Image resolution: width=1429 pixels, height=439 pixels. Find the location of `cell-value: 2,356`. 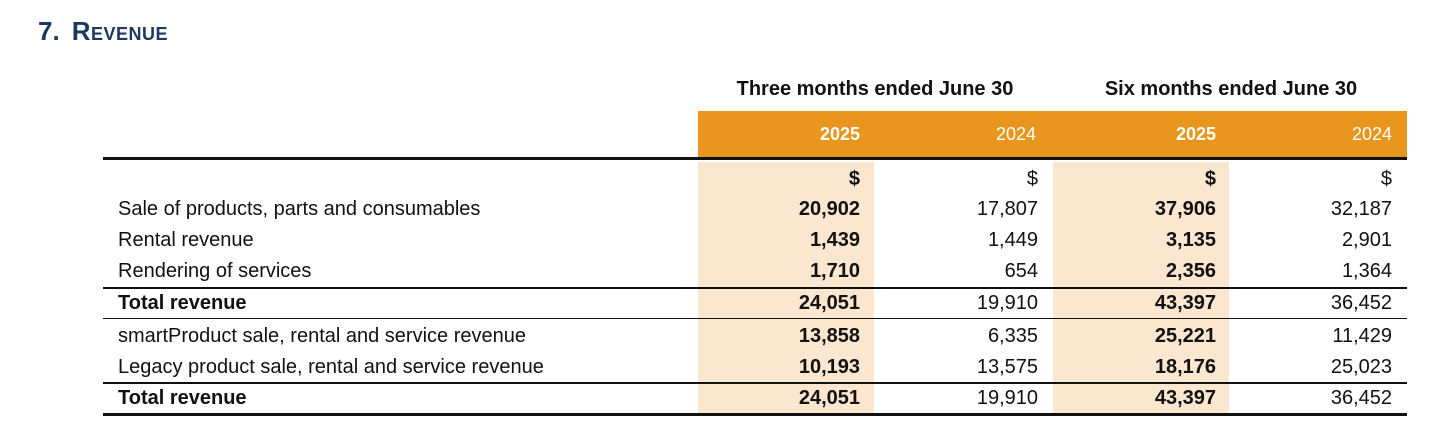

cell-value: 2,356 is located at coordinates (1190, 271).